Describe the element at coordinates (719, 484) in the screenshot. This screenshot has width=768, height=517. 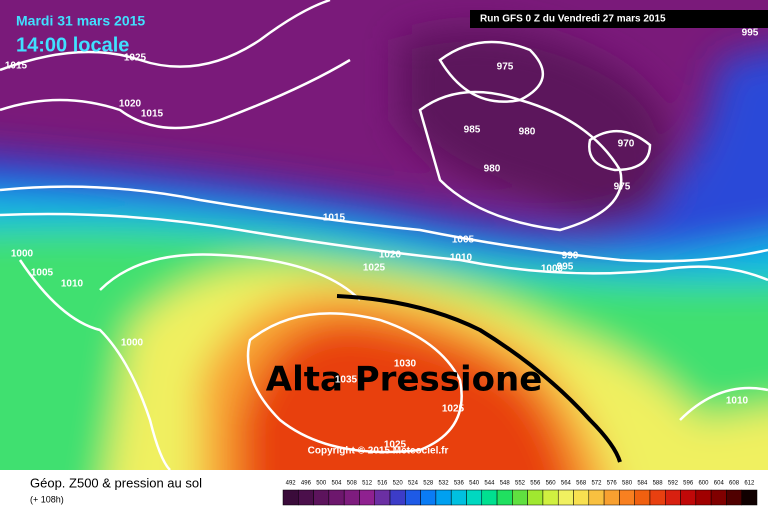
I see `scale-label: 604` at that location.